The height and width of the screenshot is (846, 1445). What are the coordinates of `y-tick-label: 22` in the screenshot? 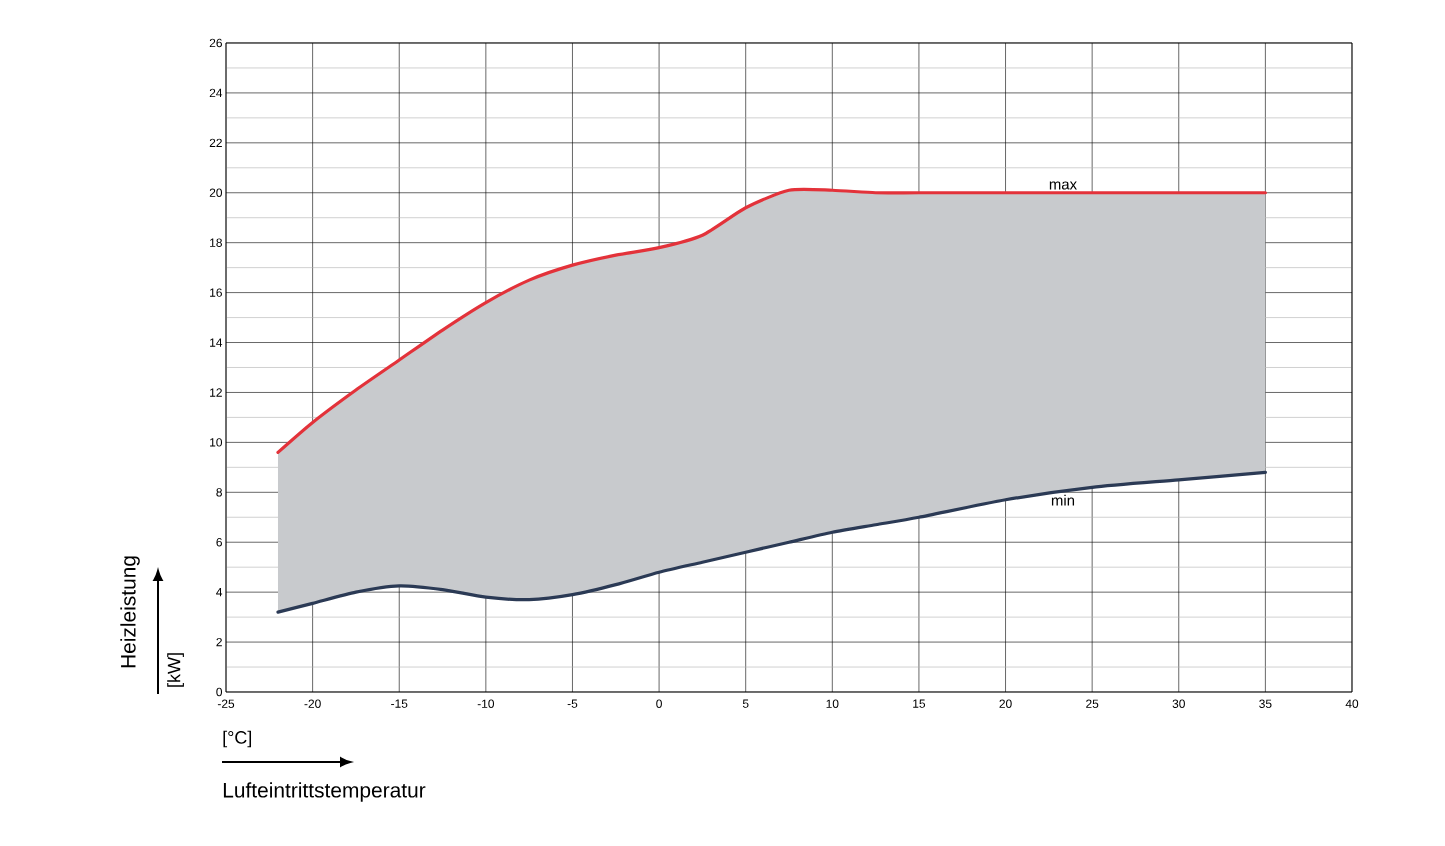 It's located at (215, 142).